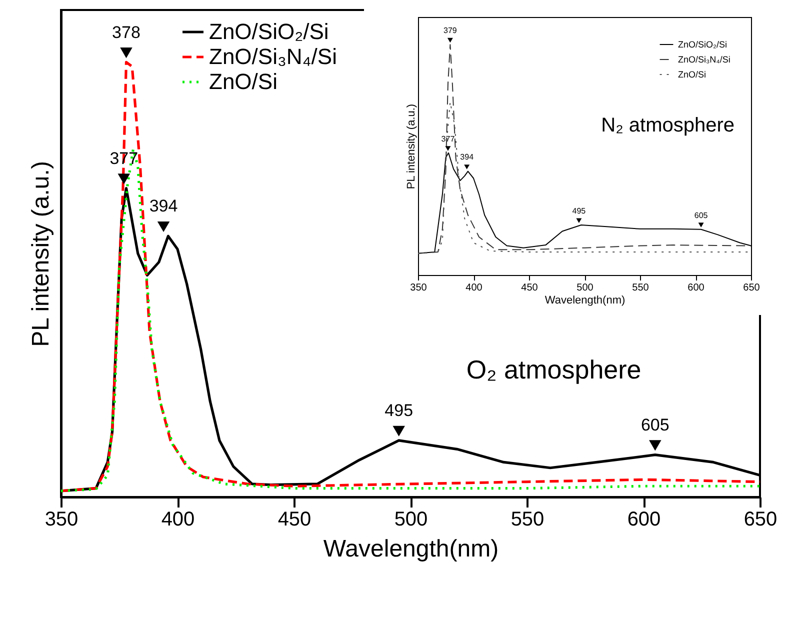 The image size is (789, 618). Describe the element at coordinates (451, 31) in the screenshot. I see `annotation: 379` at that location.